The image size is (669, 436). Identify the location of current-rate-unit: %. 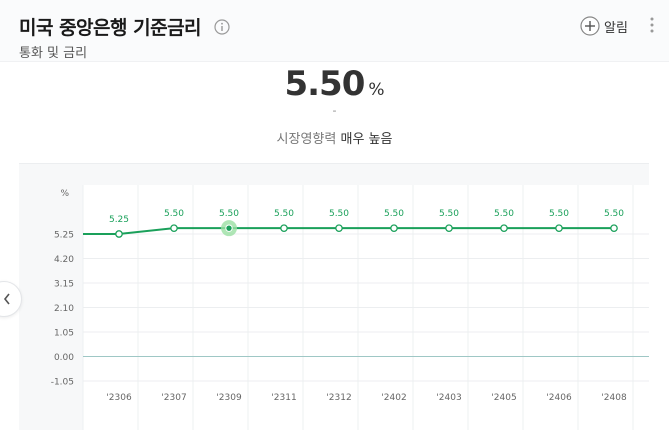
(376, 90).